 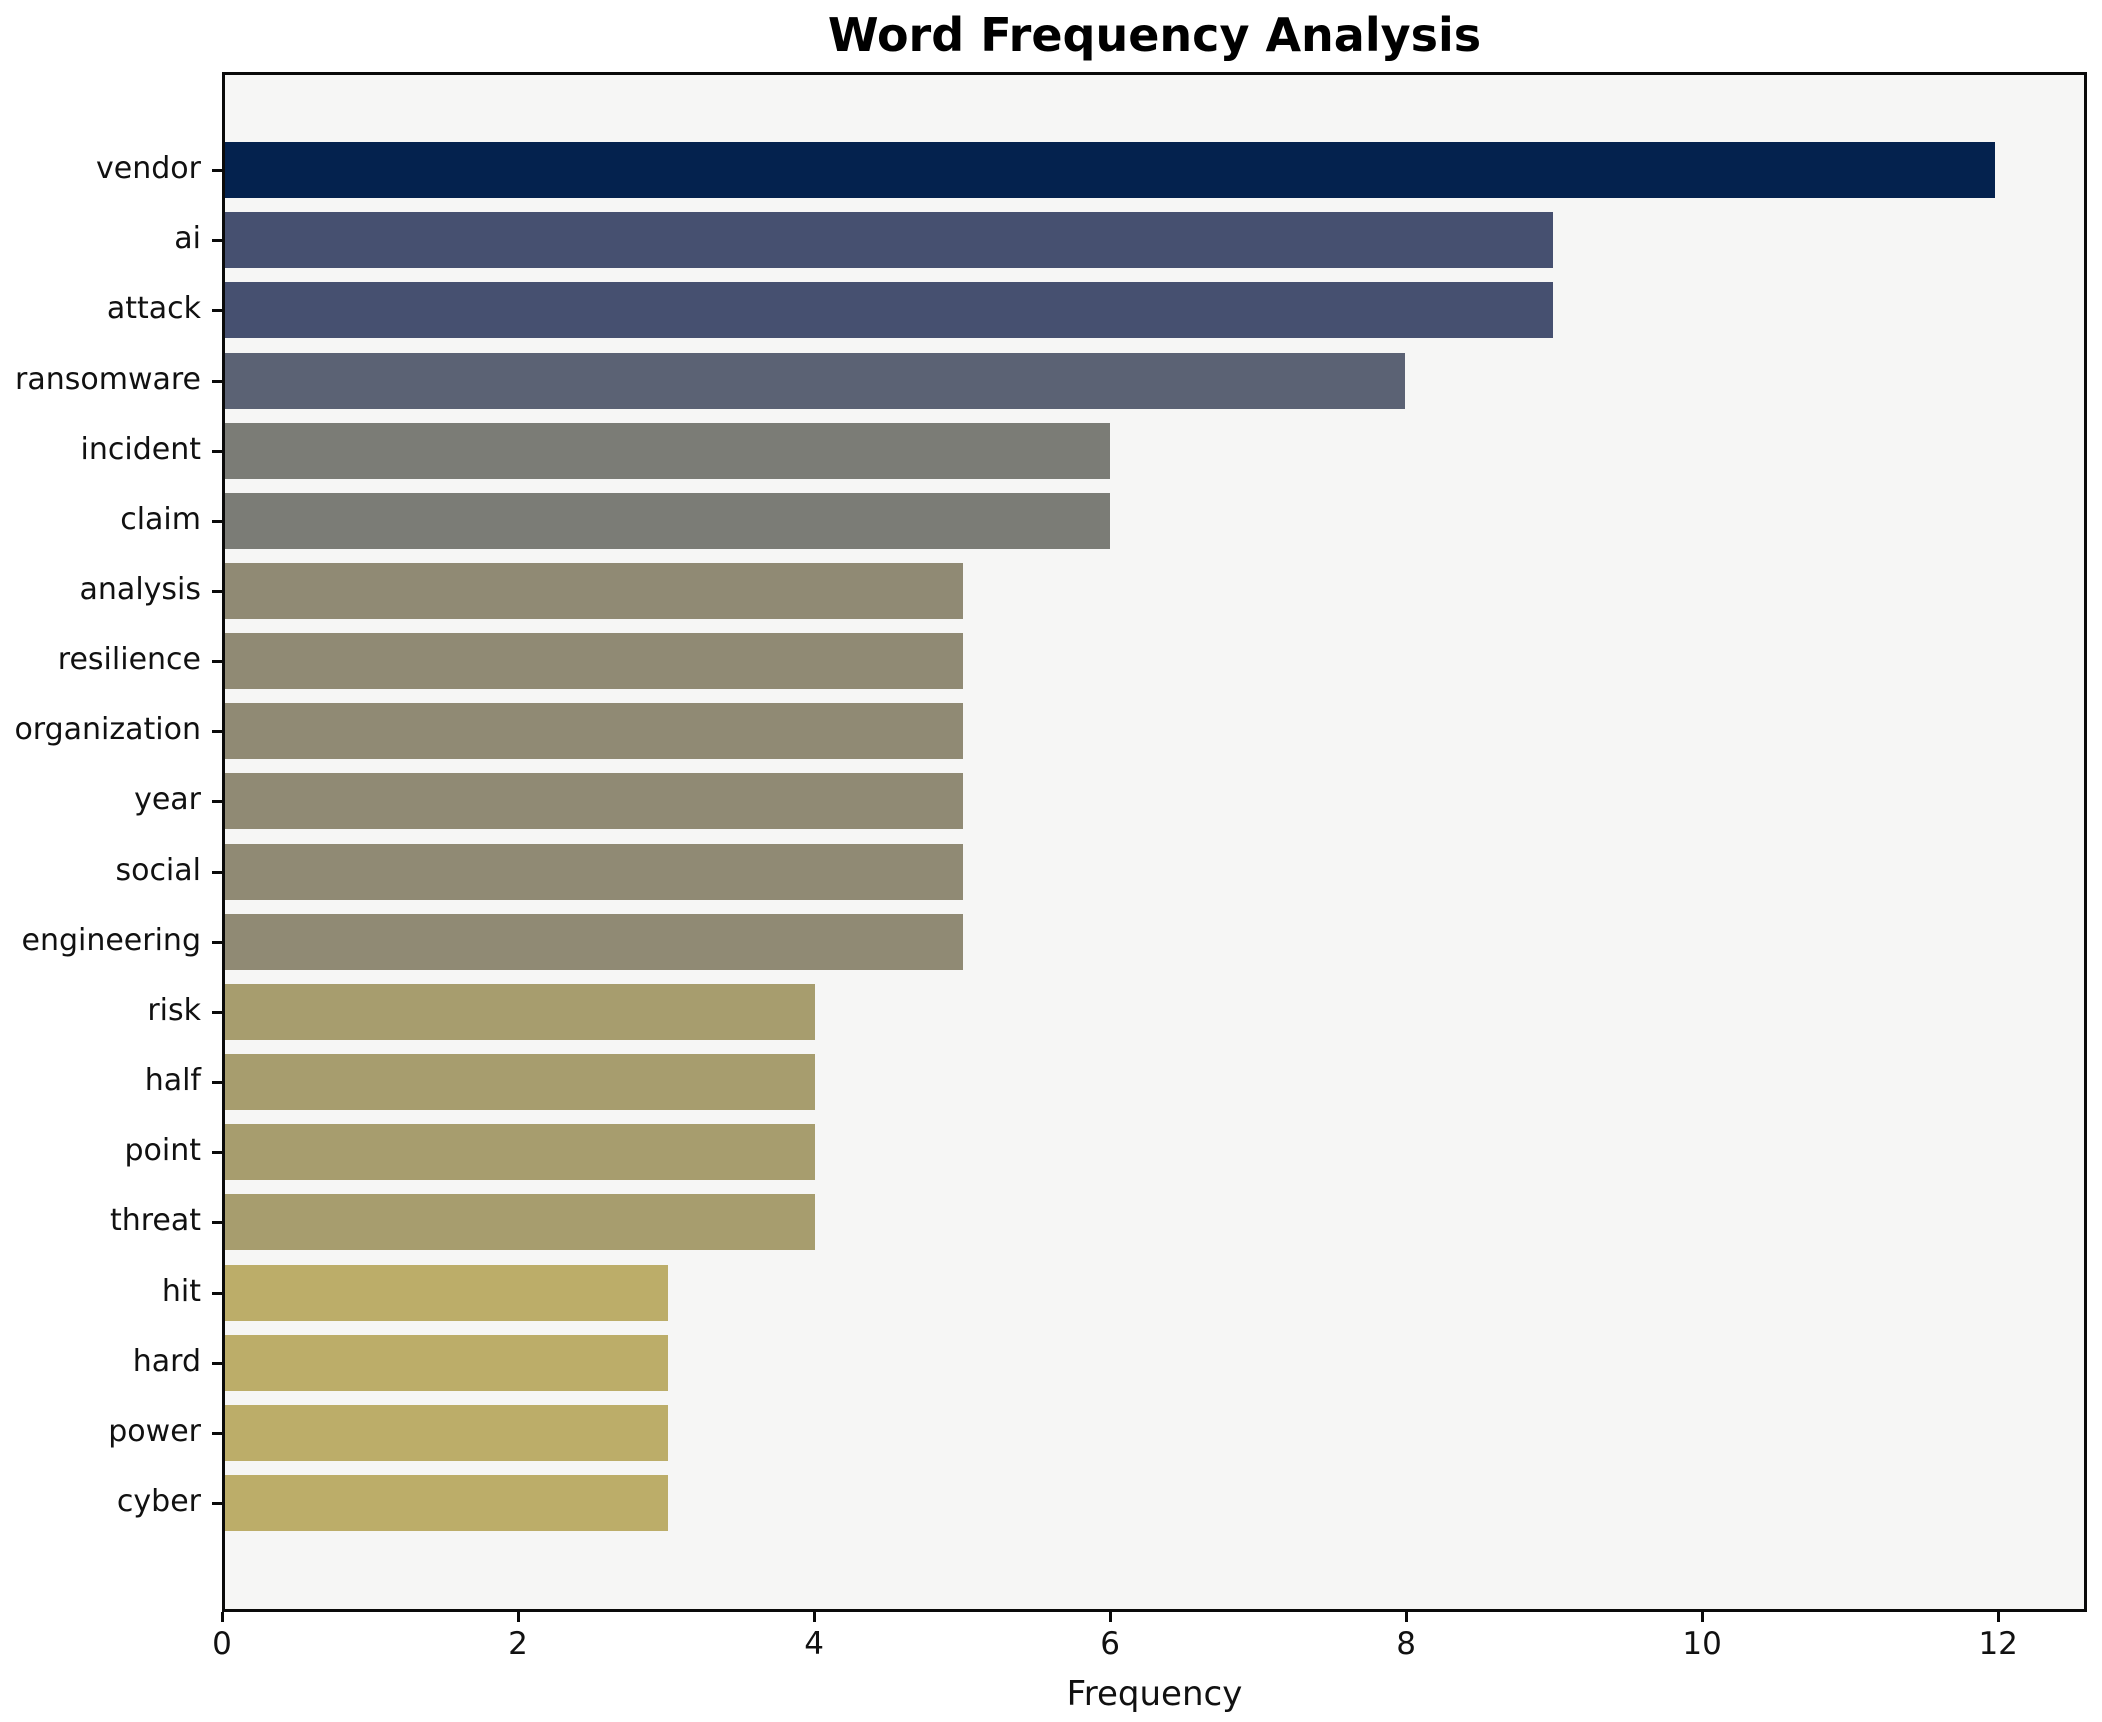 I want to click on y-tick-label: social, so click(x=158, y=870).